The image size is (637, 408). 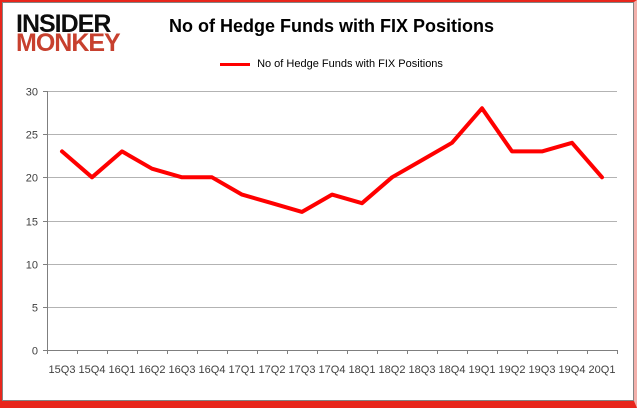 I want to click on y-axis-label: 30, so click(x=32, y=93).